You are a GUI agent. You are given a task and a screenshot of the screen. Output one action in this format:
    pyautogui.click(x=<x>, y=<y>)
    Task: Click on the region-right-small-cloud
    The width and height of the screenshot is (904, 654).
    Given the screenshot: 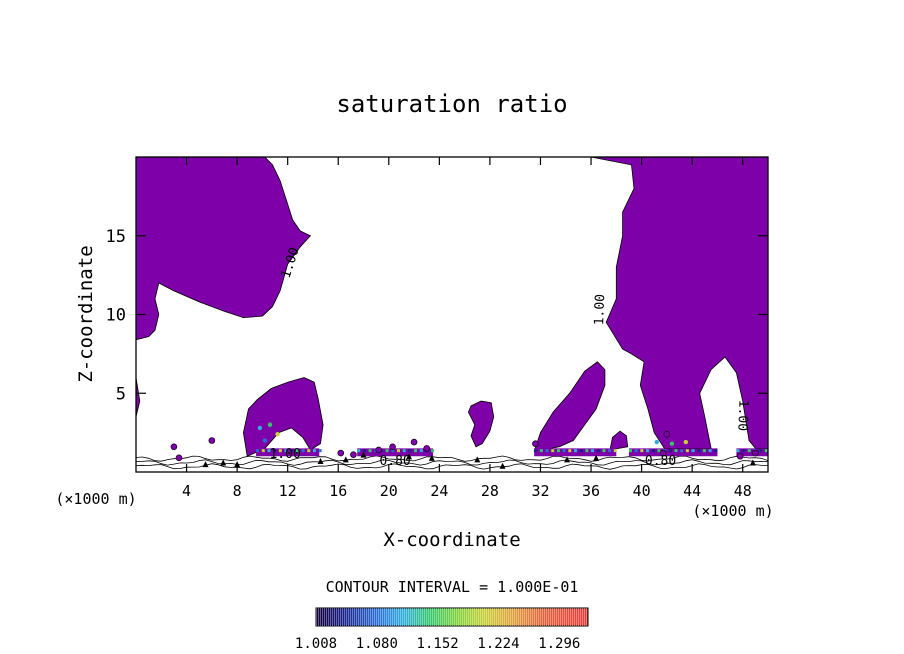 What is the action you would take?
    pyautogui.click(x=619, y=440)
    